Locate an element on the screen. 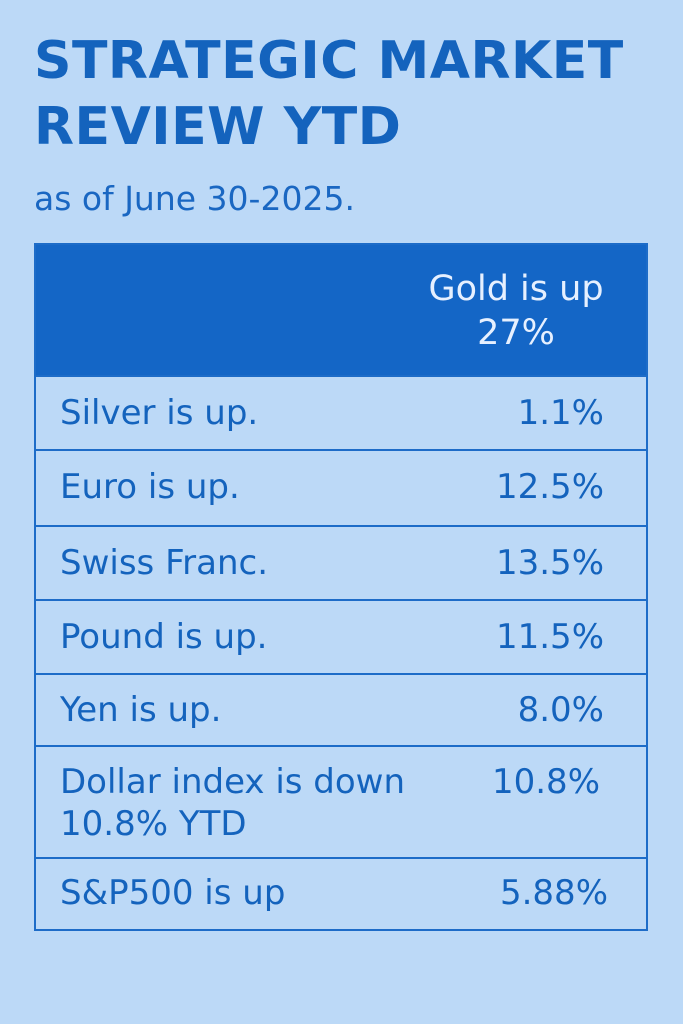 Image resolution: width=683 pixels, height=1024 pixels. table-header: Gold is up 27% is located at coordinates (341, 311).